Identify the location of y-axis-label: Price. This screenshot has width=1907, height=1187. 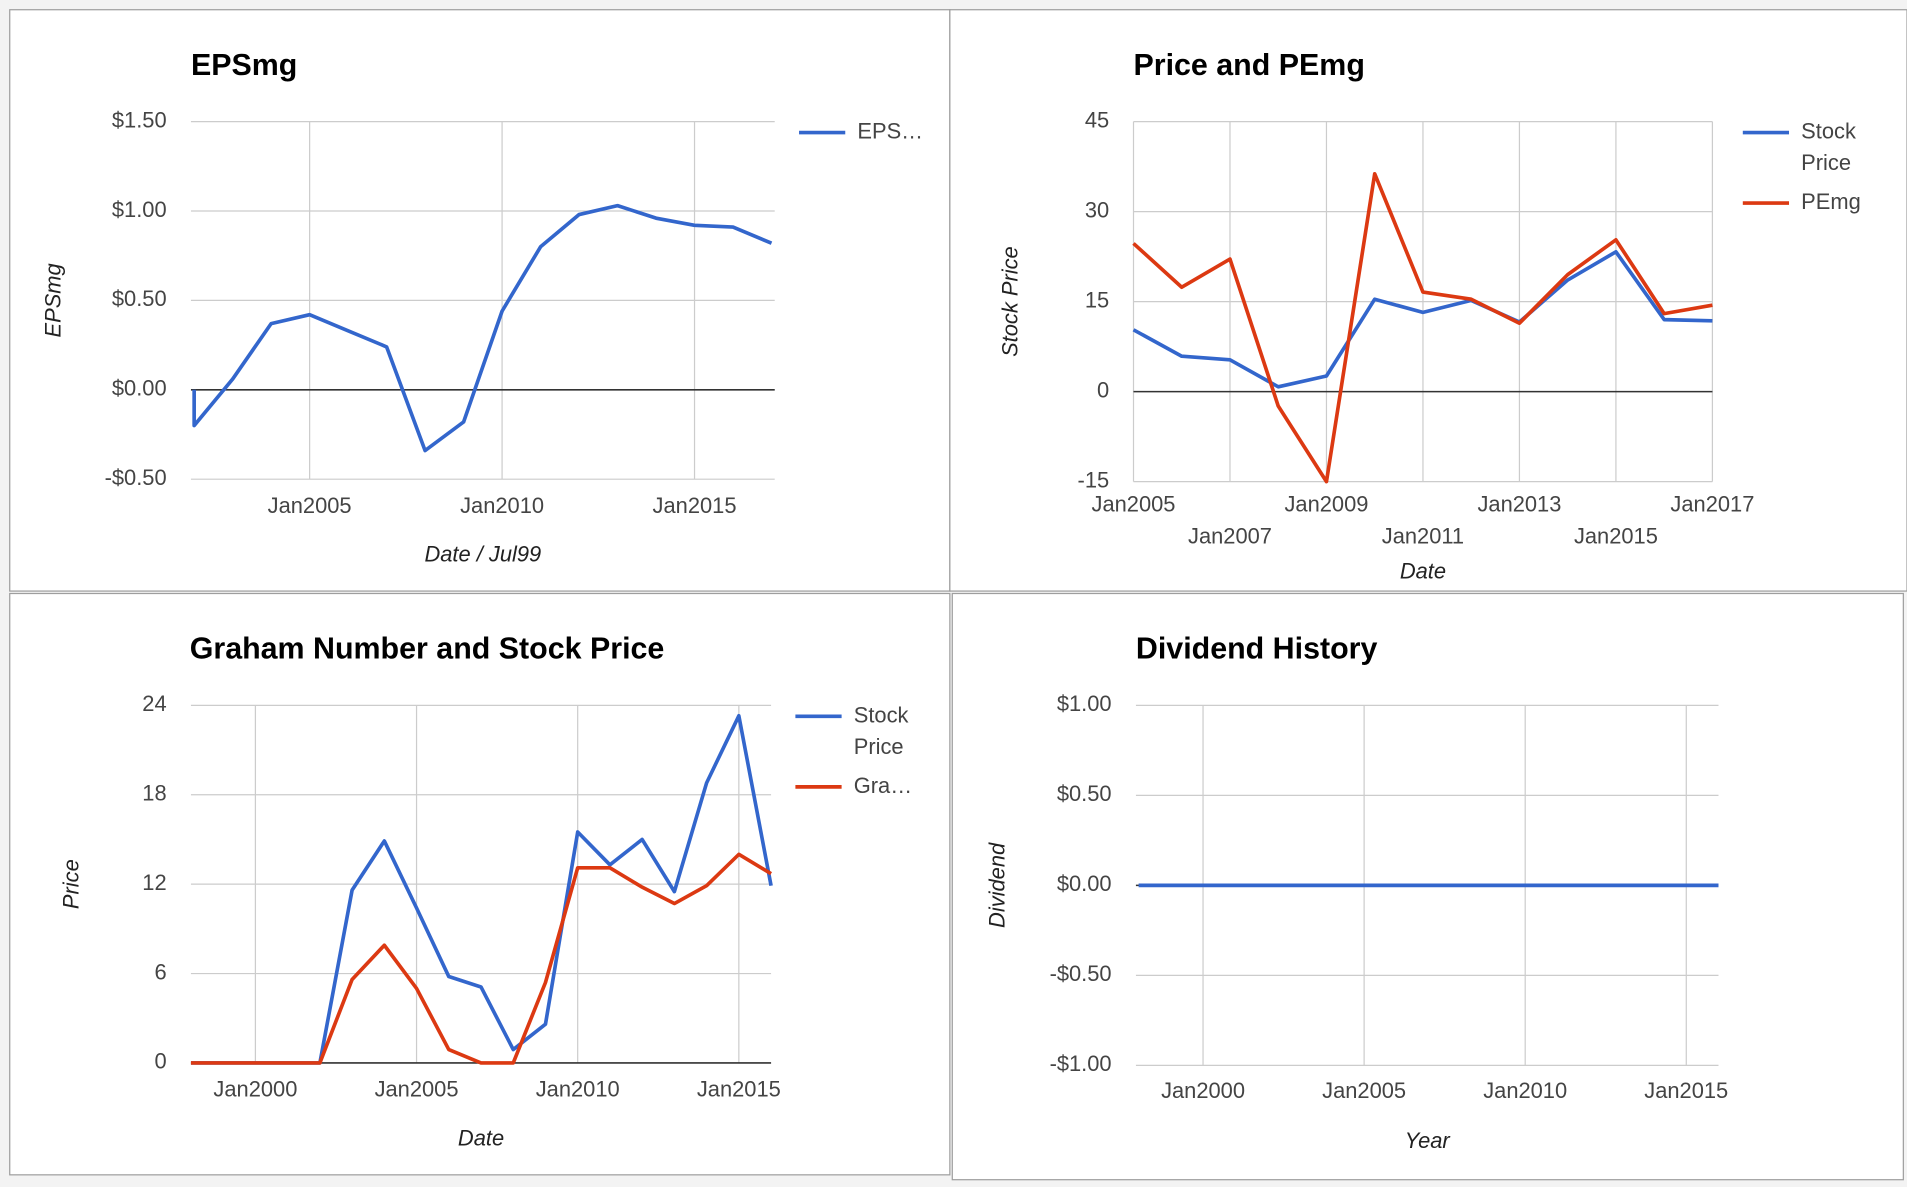
(71, 884).